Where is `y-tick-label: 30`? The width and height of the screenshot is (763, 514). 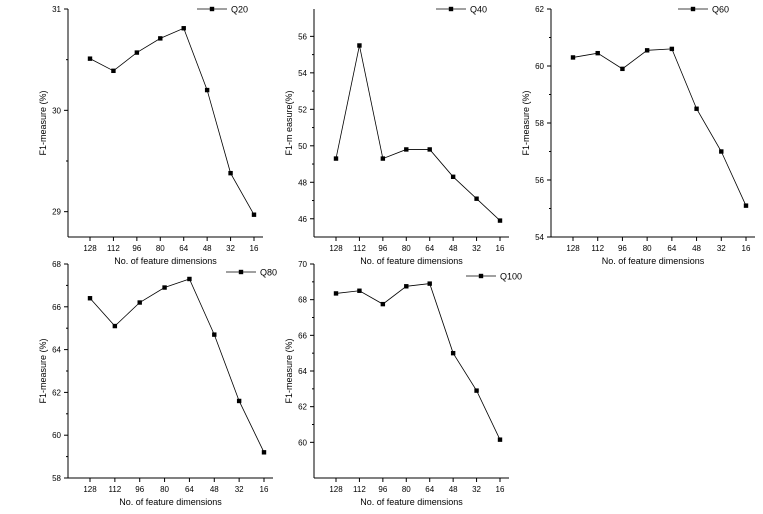
y-tick-label: 30 is located at coordinates (56, 110).